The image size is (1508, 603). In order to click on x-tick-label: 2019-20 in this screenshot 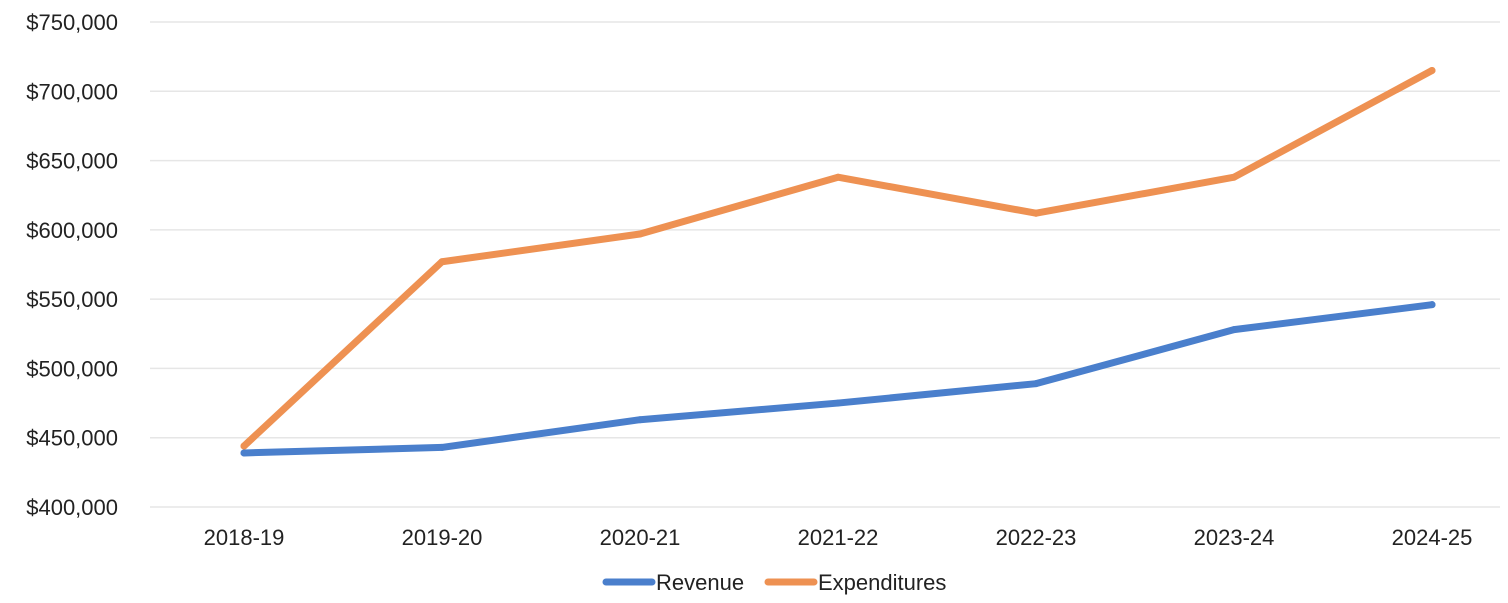, I will do `click(442, 537)`.